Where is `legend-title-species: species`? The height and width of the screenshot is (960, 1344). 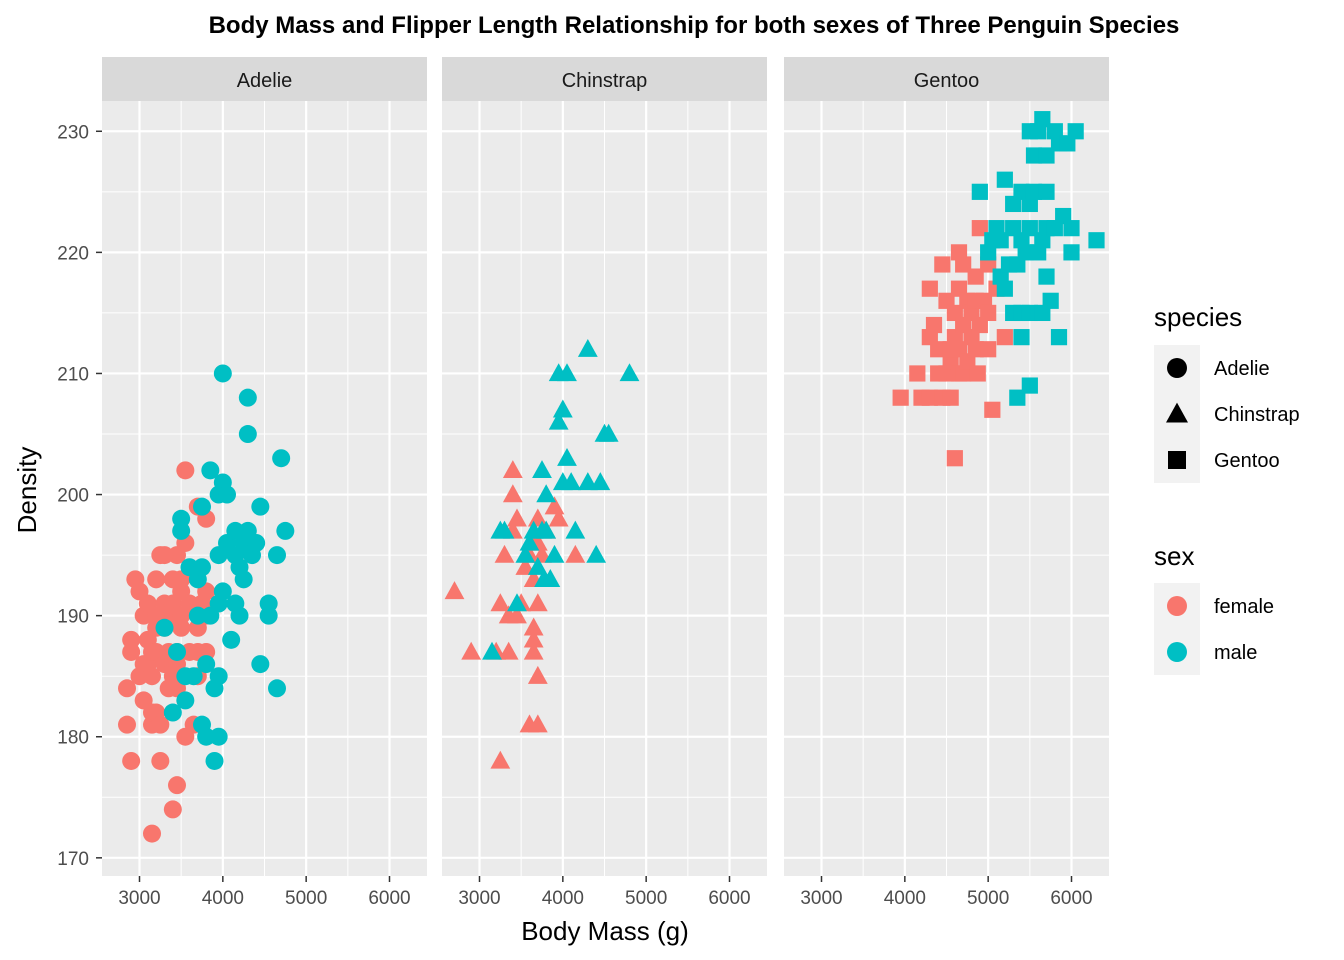 legend-title-species: species is located at coordinates (1198, 317).